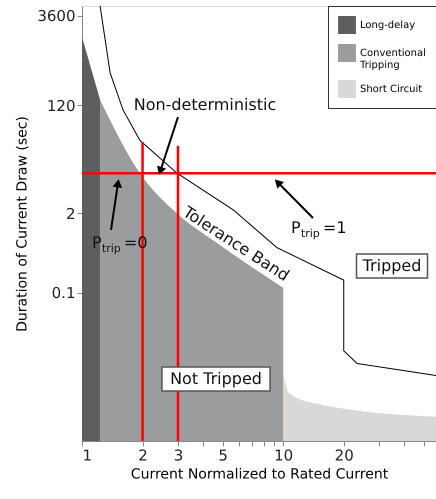 The width and height of the screenshot is (436, 499). I want to click on legend-label: Long-delay, so click(388, 25).